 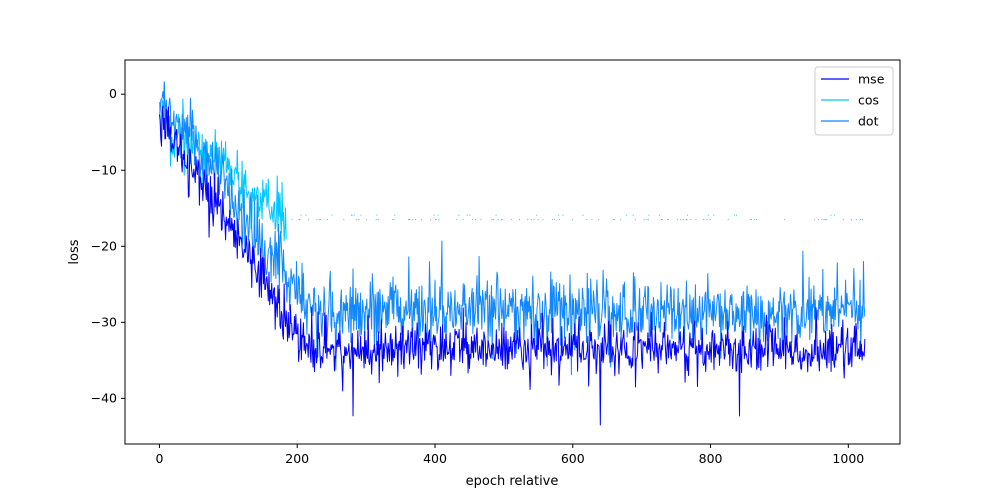 I want to click on x-tick-label: 1000, so click(x=848, y=458).